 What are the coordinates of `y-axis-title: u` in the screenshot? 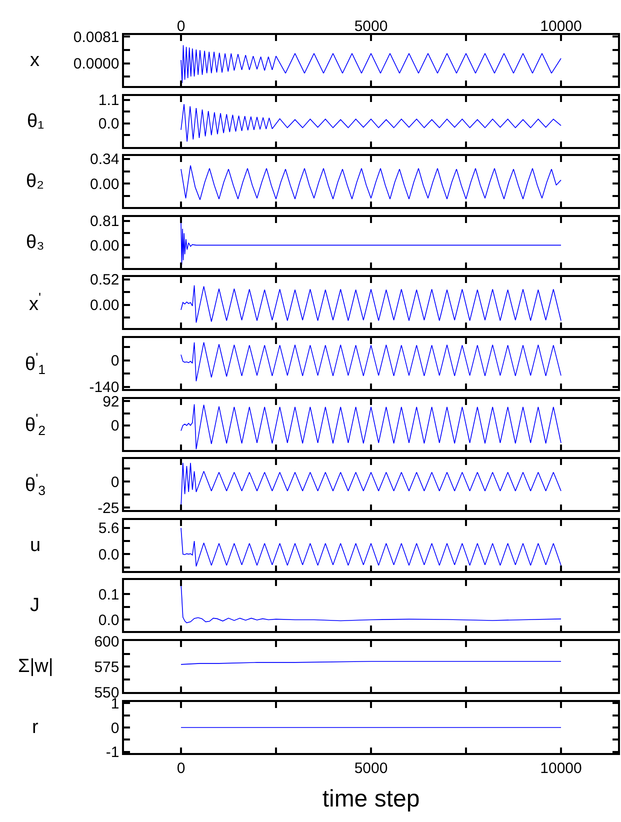 It's located at (35, 545).